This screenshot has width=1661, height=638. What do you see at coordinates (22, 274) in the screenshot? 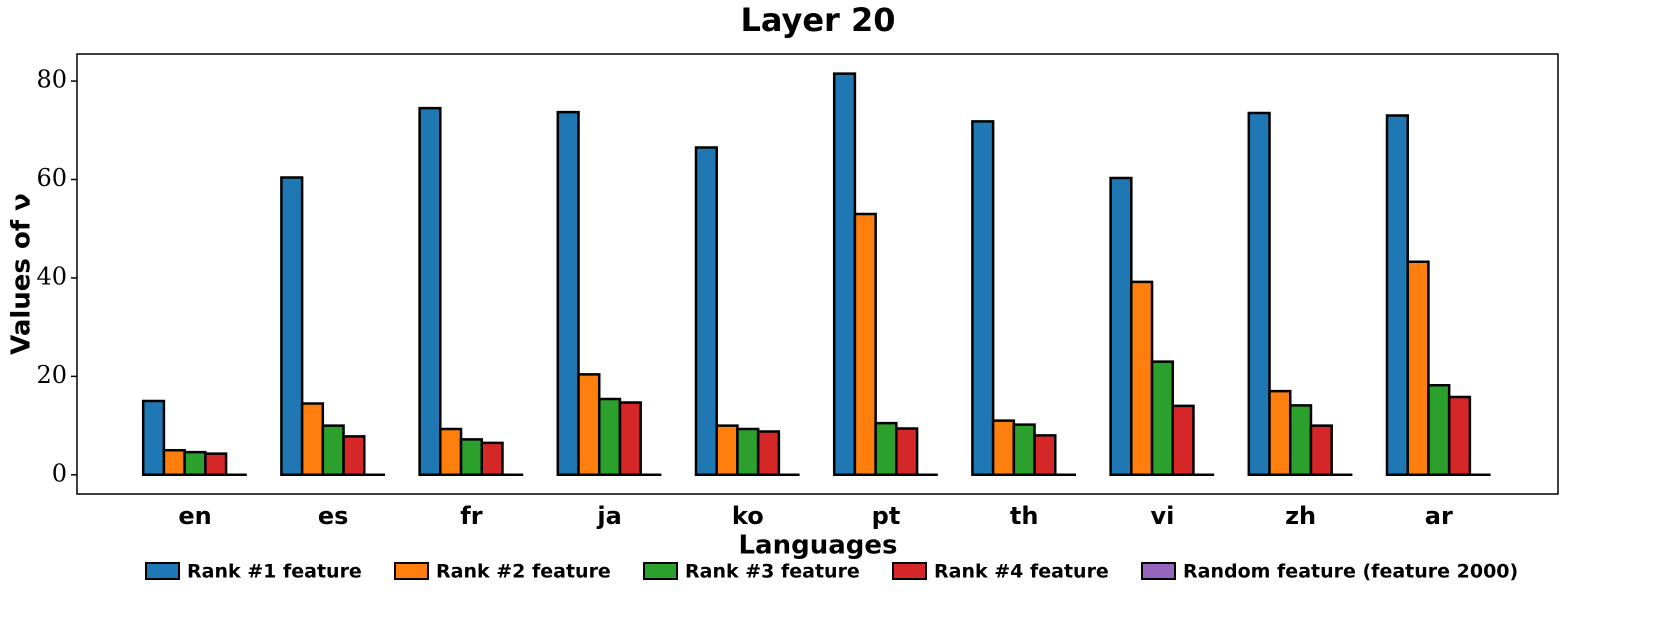
I see `y-axis-label: Values of ν` at bounding box center [22, 274].